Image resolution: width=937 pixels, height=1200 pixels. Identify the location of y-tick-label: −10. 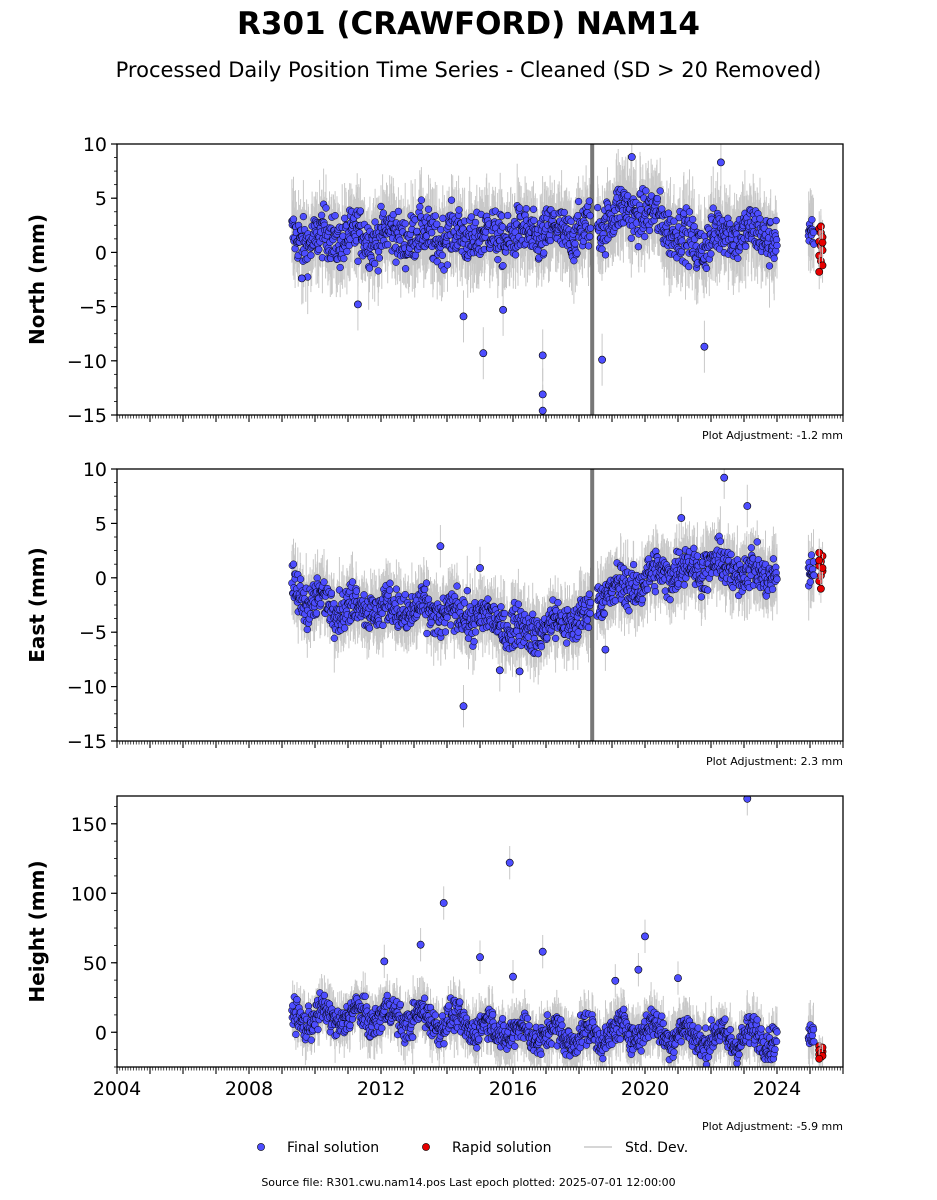
(87, 362).